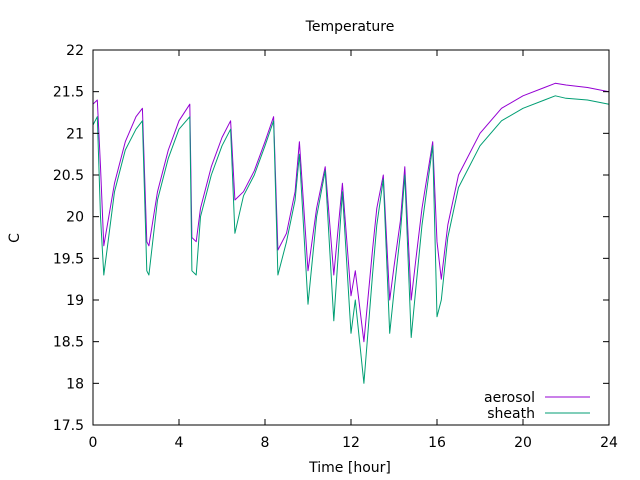 The image size is (640, 480). I want to click on x-tick-label: 0, so click(93, 443).